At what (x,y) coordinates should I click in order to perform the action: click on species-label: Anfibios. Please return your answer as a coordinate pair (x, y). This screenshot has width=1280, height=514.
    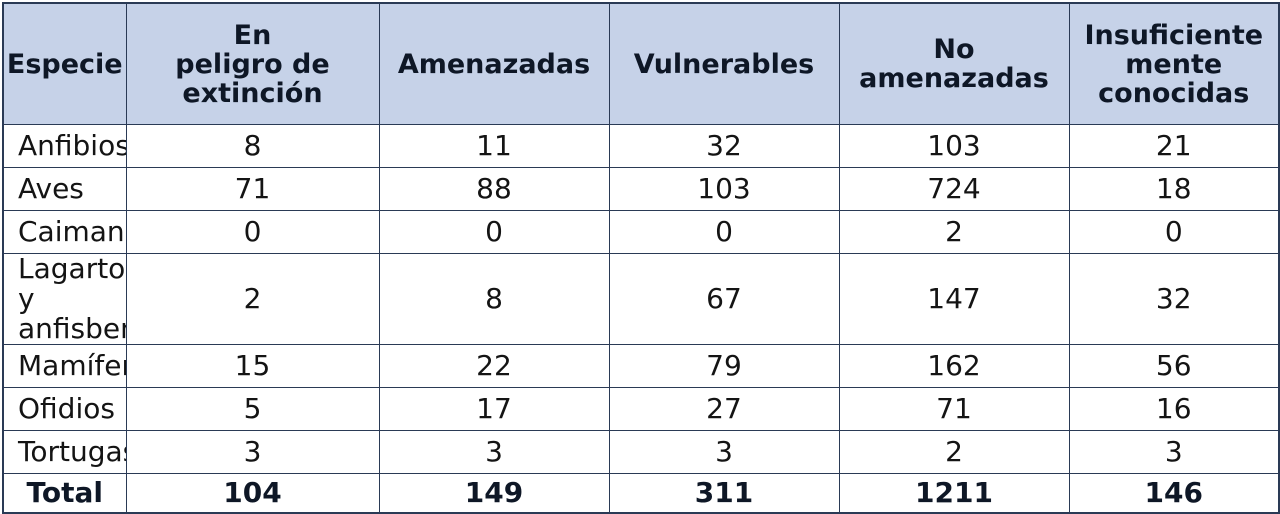
    Looking at the image, I should click on (72, 145).